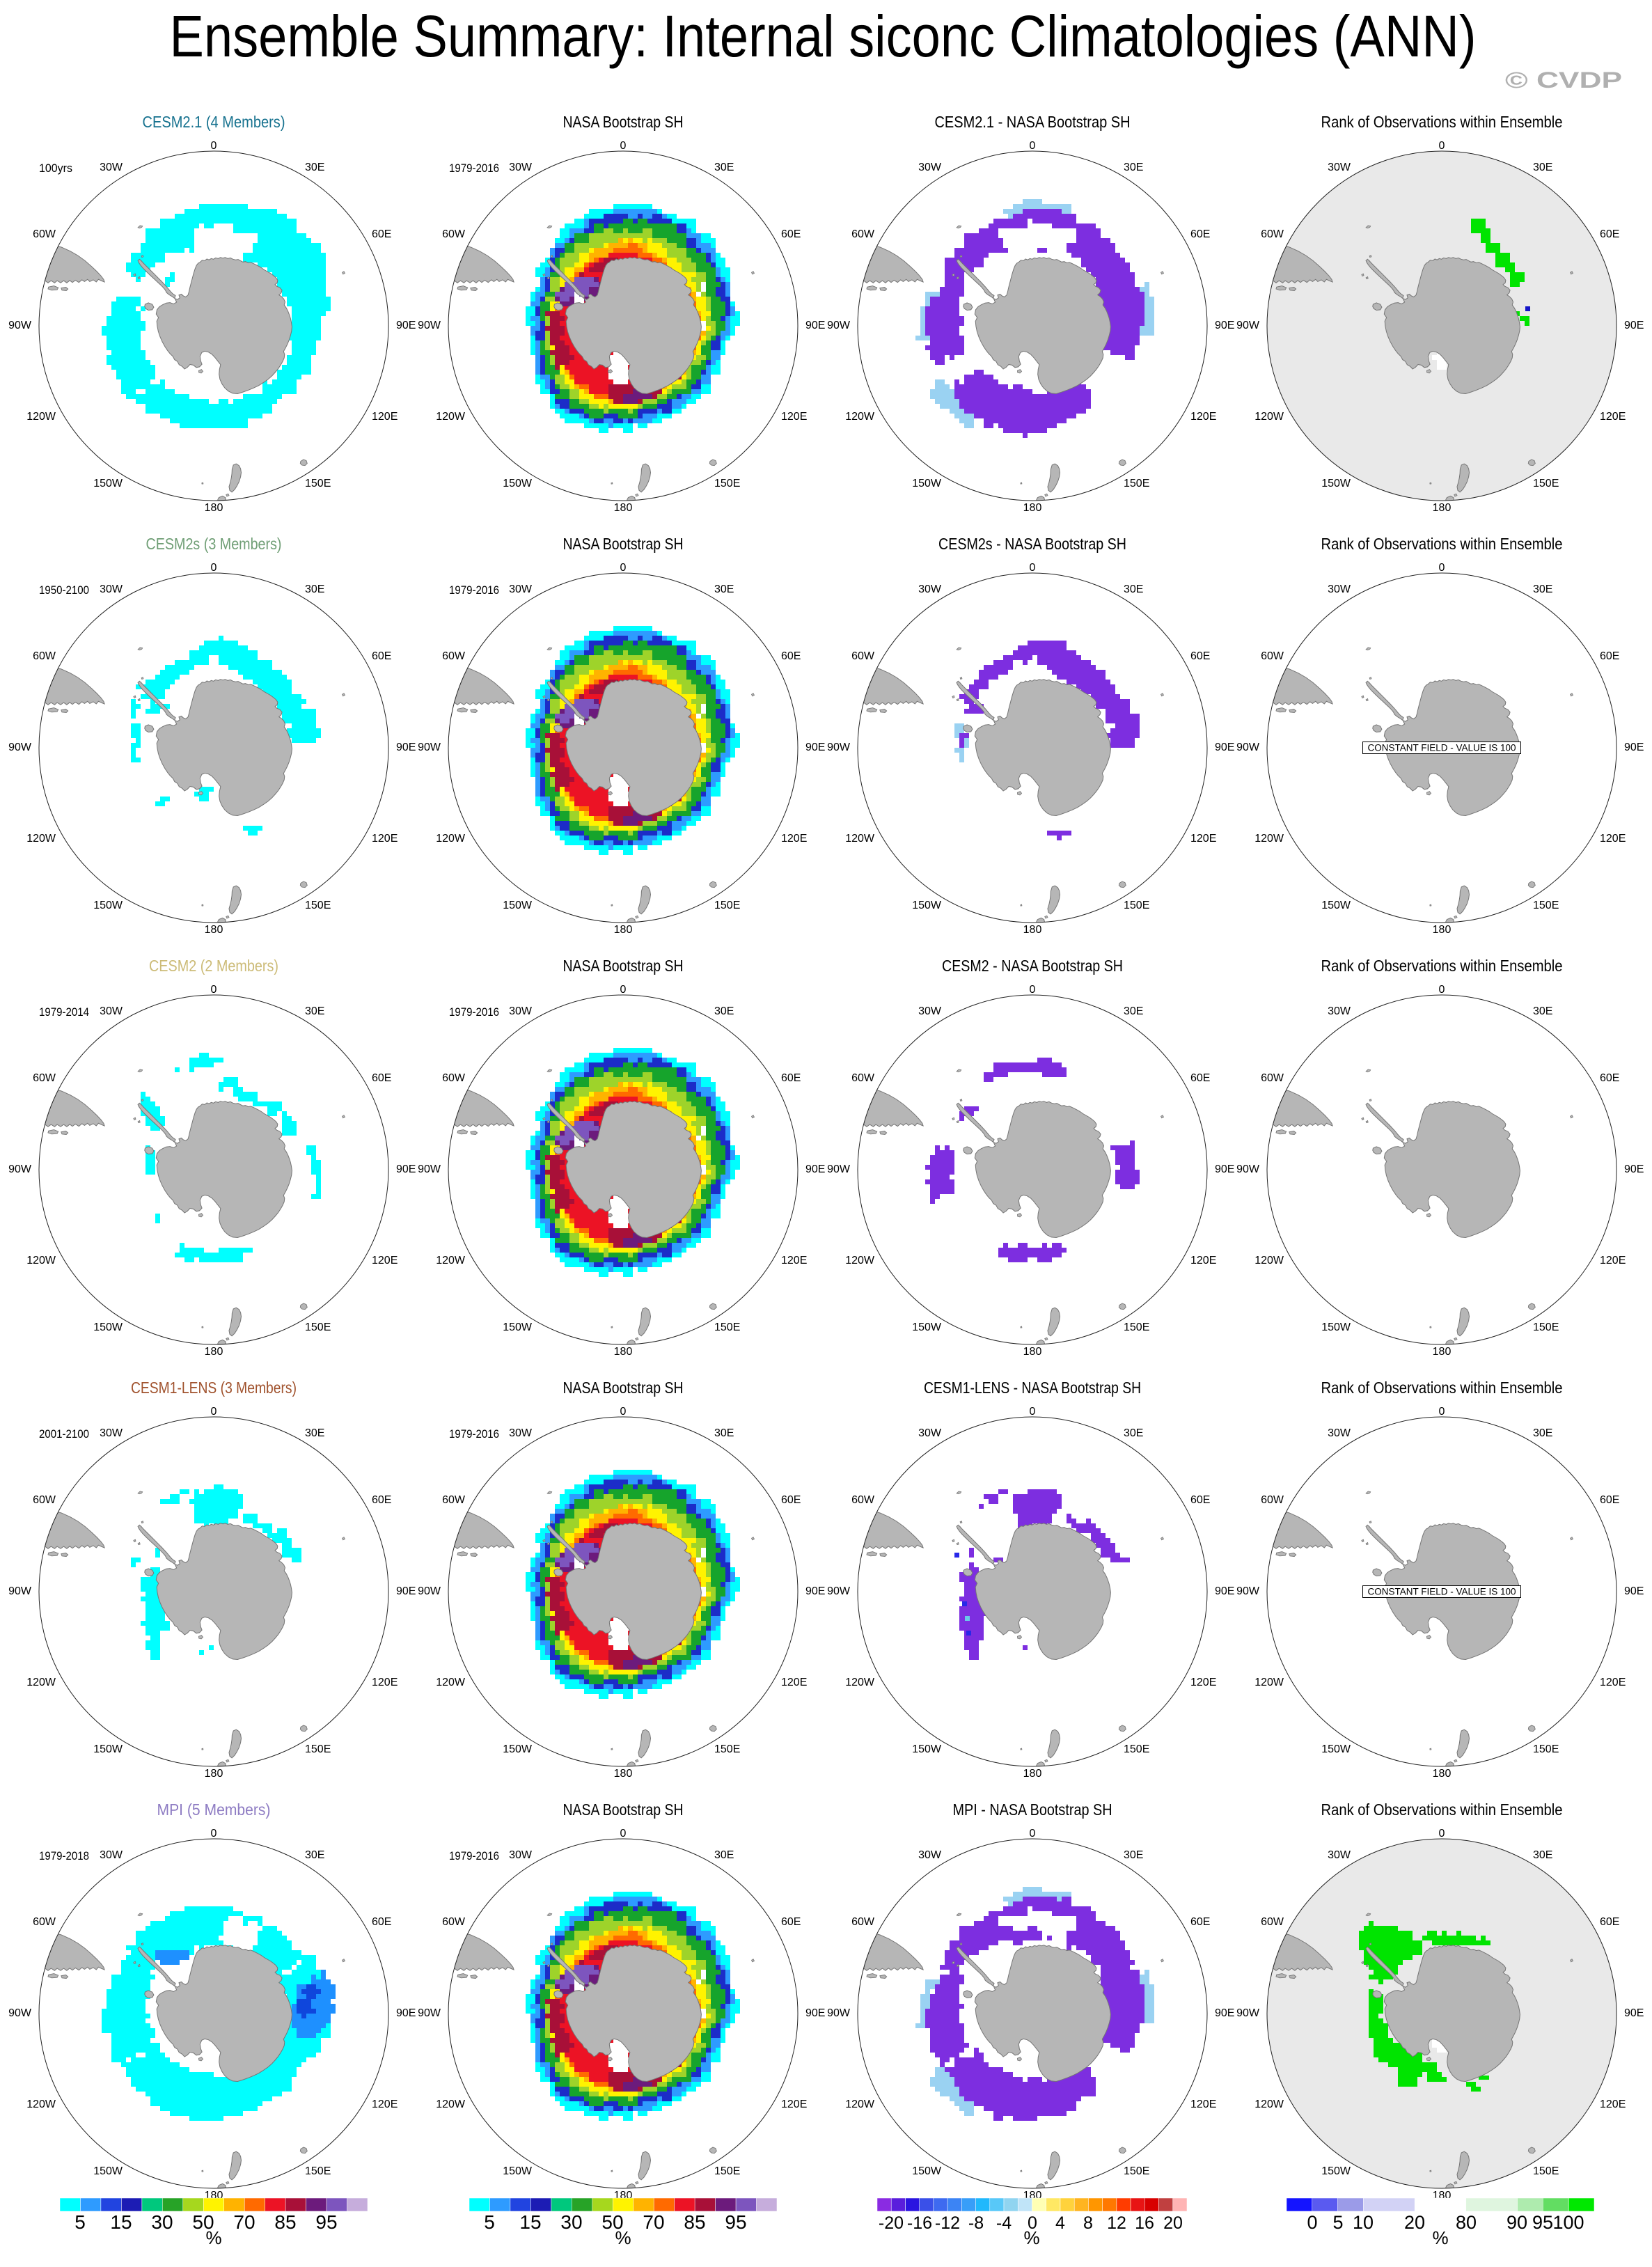 This screenshot has width=1652, height=2267. Describe the element at coordinates (1568, 2222) in the screenshot. I see `svg-text: 100` at that location.